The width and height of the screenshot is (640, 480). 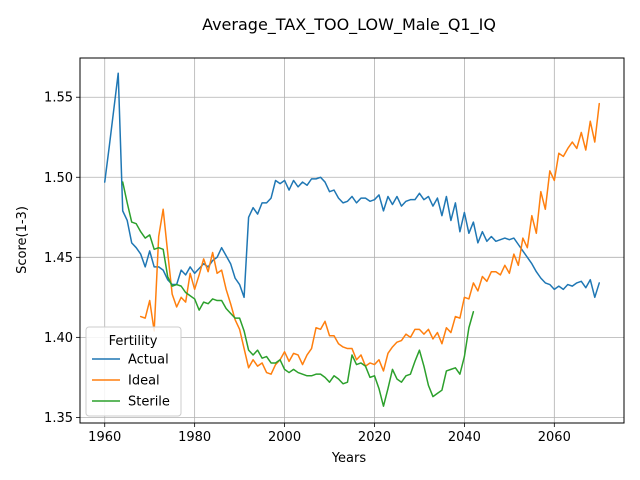 What do you see at coordinates (58, 178) in the screenshot?
I see `y-tick-label: 1.50` at bounding box center [58, 178].